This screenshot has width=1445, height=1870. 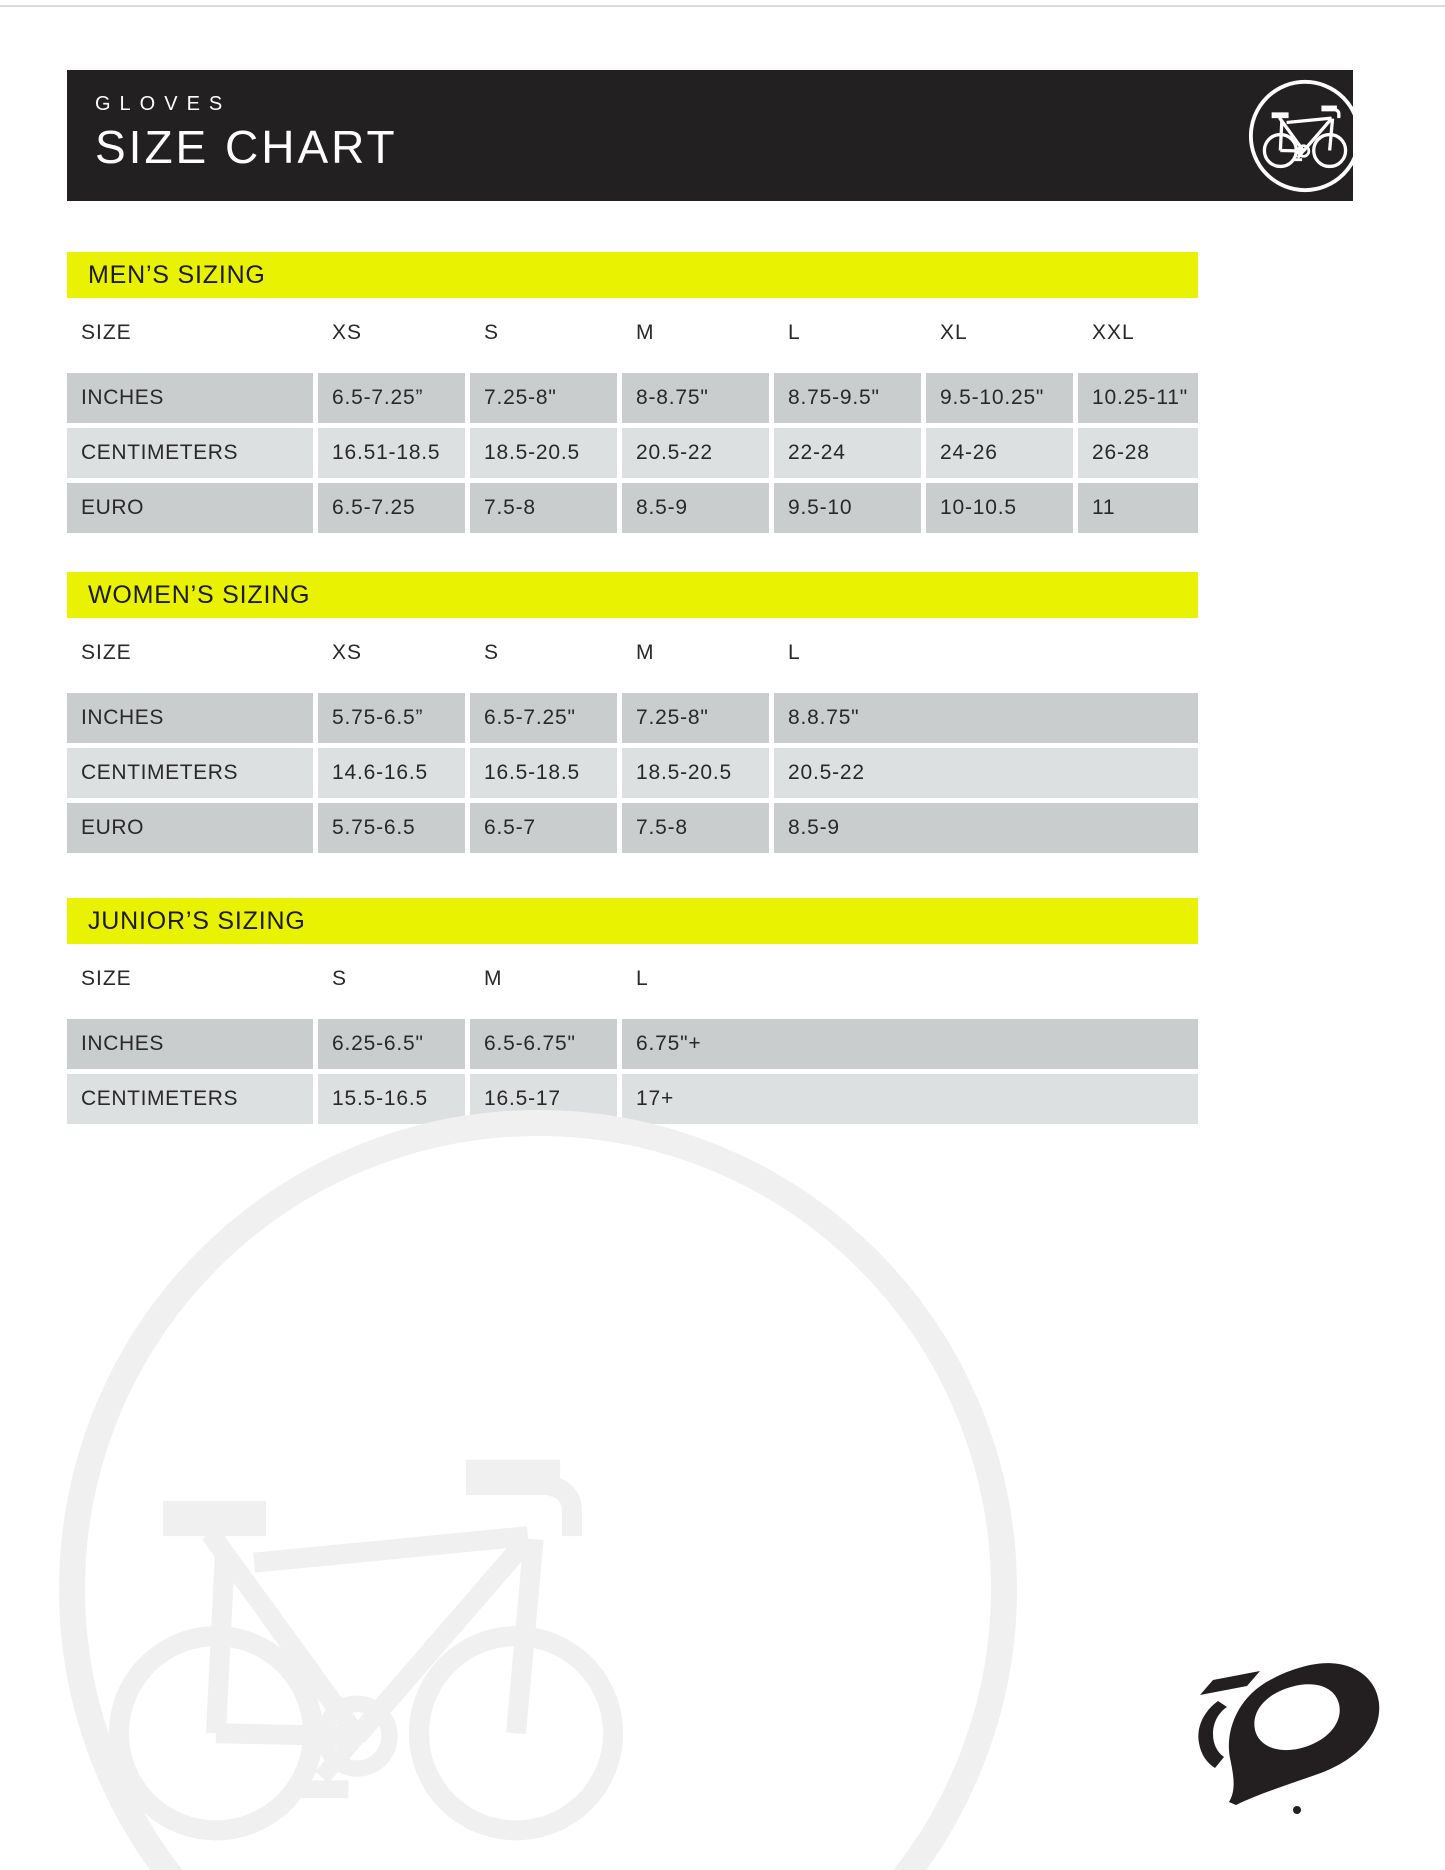 What do you see at coordinates (1138, 333) in the screenshot?
I see `size-col-header-xxl: XXL` at bounding box center [1138, 333].